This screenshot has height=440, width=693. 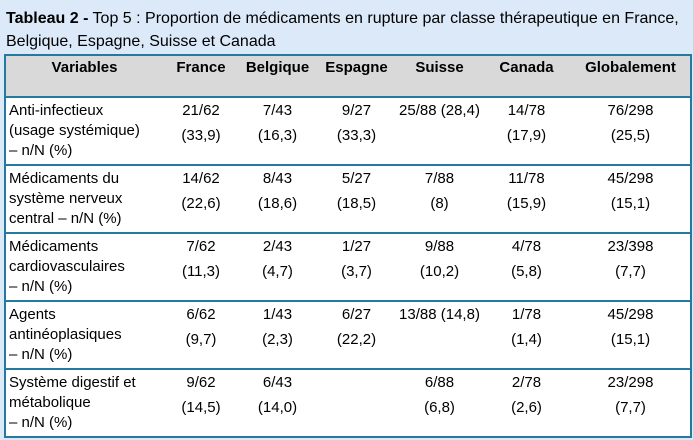 I want to click on table-caption-label: Tableau 2 -, so click(x=47, y=18).